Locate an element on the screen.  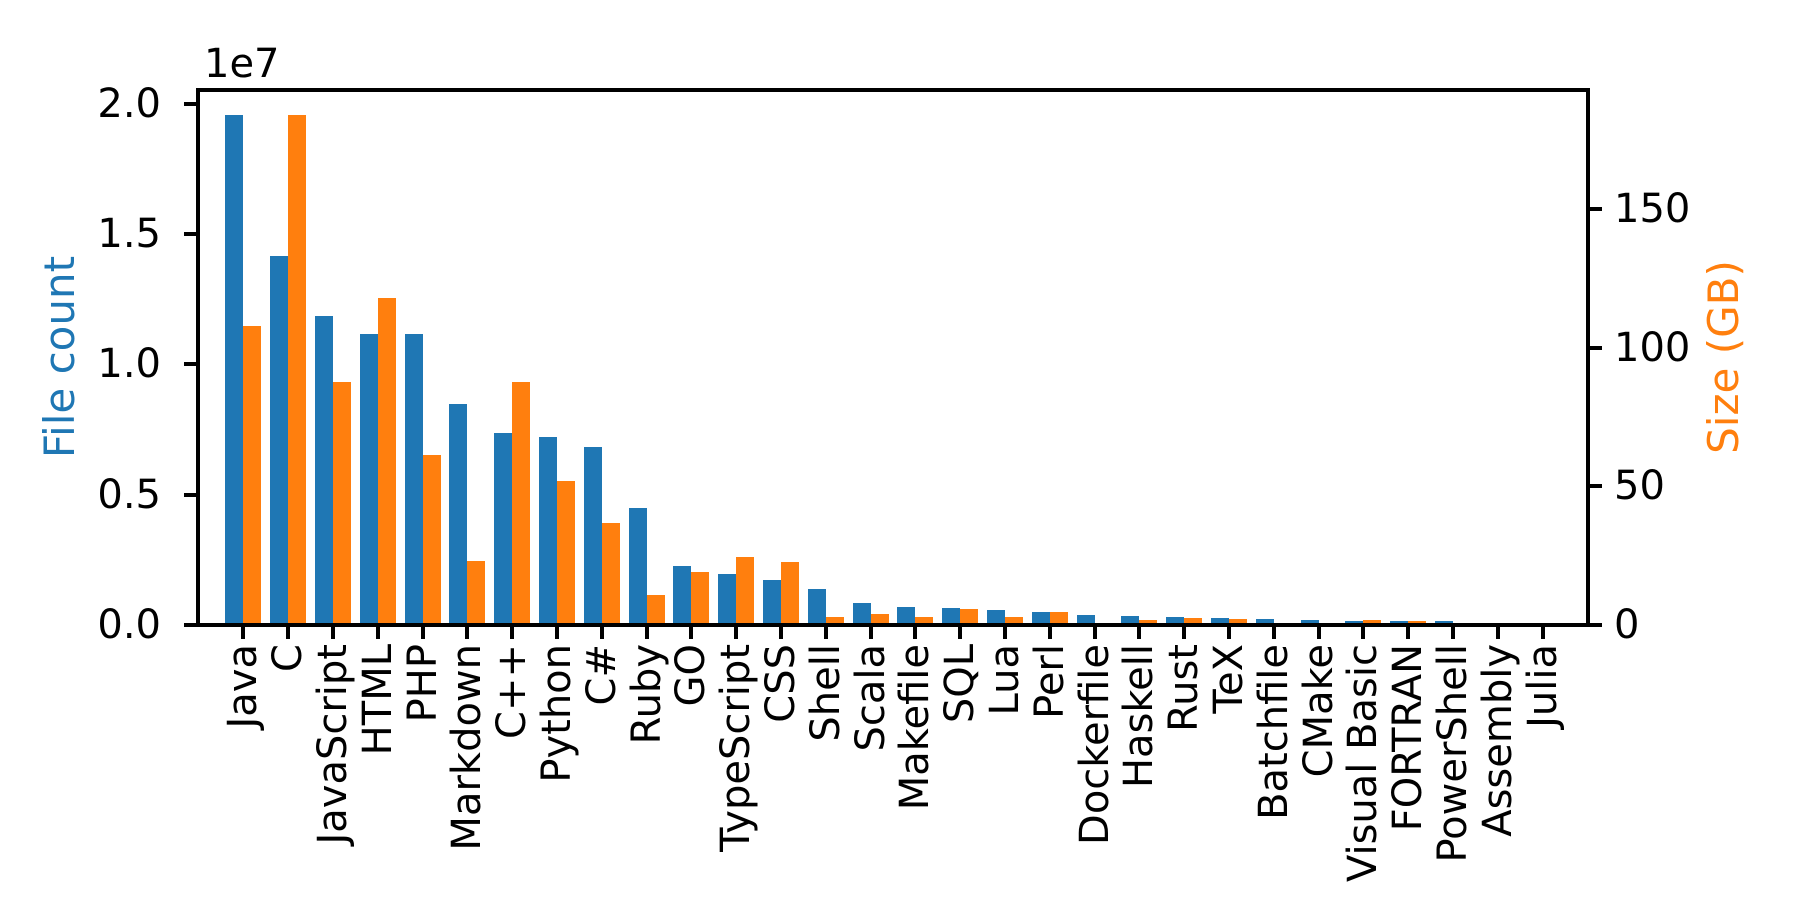
left-y-tick-label: 1.0 is located at coordinates (129, 364).